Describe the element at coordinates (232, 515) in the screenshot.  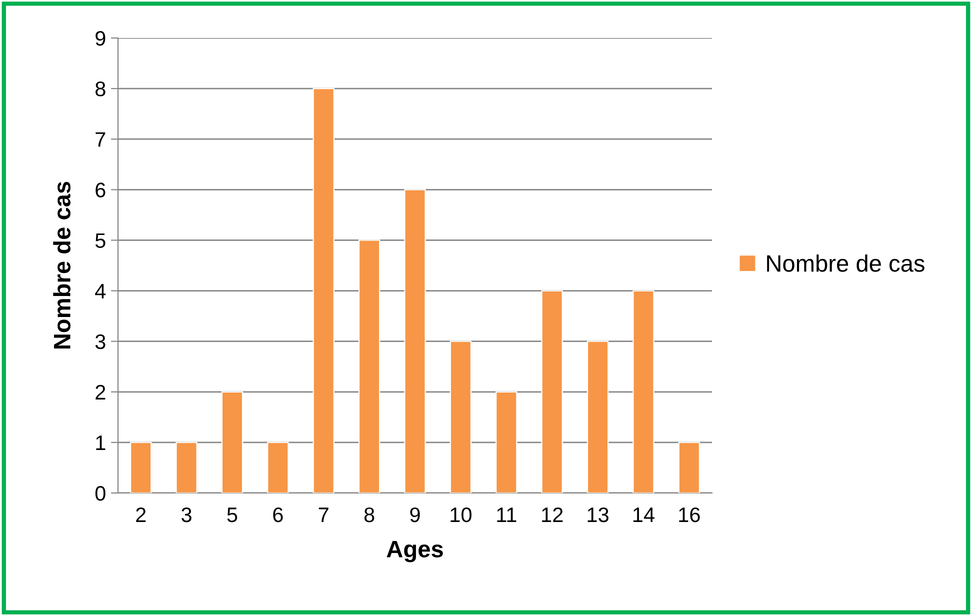
I see `x-tick-label: 5` at that location.